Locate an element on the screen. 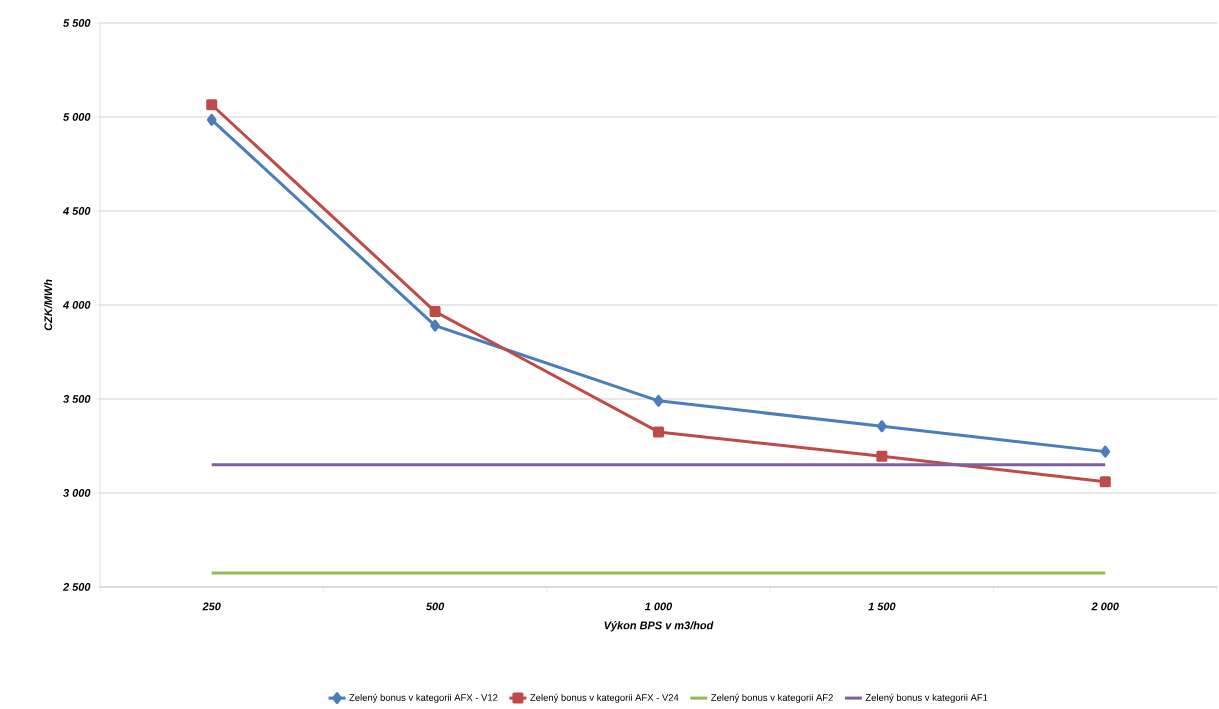  legend-label: Zelený bonus v kategorii AF1 is located at coordinates (926, 698).